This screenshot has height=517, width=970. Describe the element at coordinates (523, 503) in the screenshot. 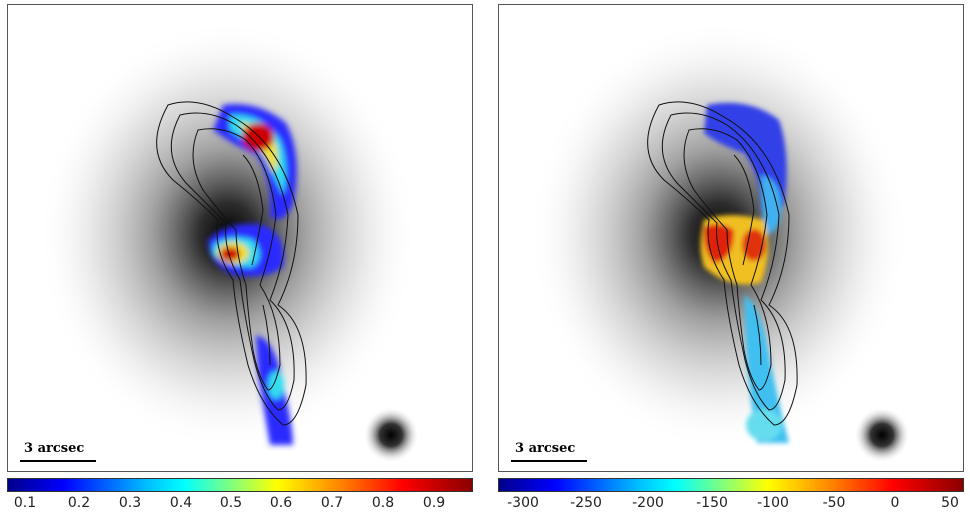

I see `colorbar-tick-label: -300` at that location.